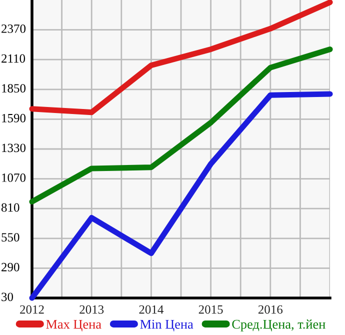 This screenshot has width=345, height=335. What do you see at coordinates (11, 267) in the screenshot?
I see `y-tick-label: 290` at bounding box center [11, 267].